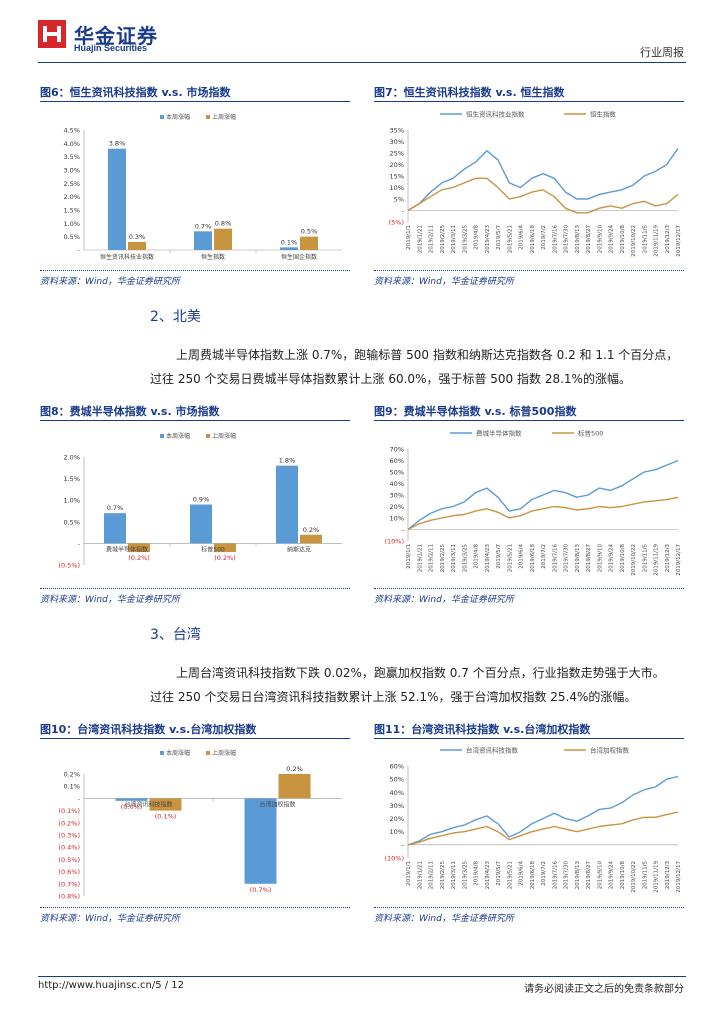  I want to click on fig7-source-divider, so click(529, 270).